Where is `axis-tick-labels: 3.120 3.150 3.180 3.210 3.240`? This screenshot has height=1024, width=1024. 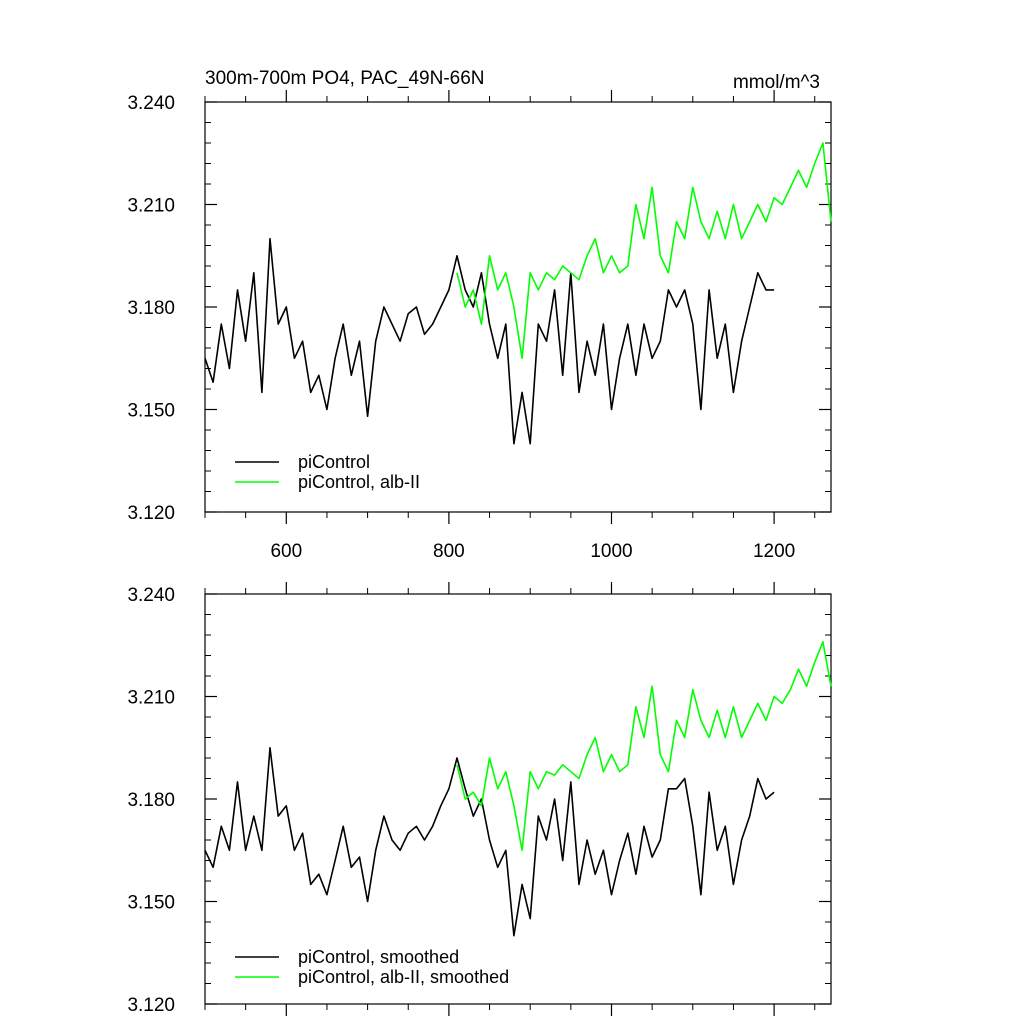
axis-tick-labels: 3.120 3.150 3.180 3.210 3.240 is located at coordinates (151, 800).